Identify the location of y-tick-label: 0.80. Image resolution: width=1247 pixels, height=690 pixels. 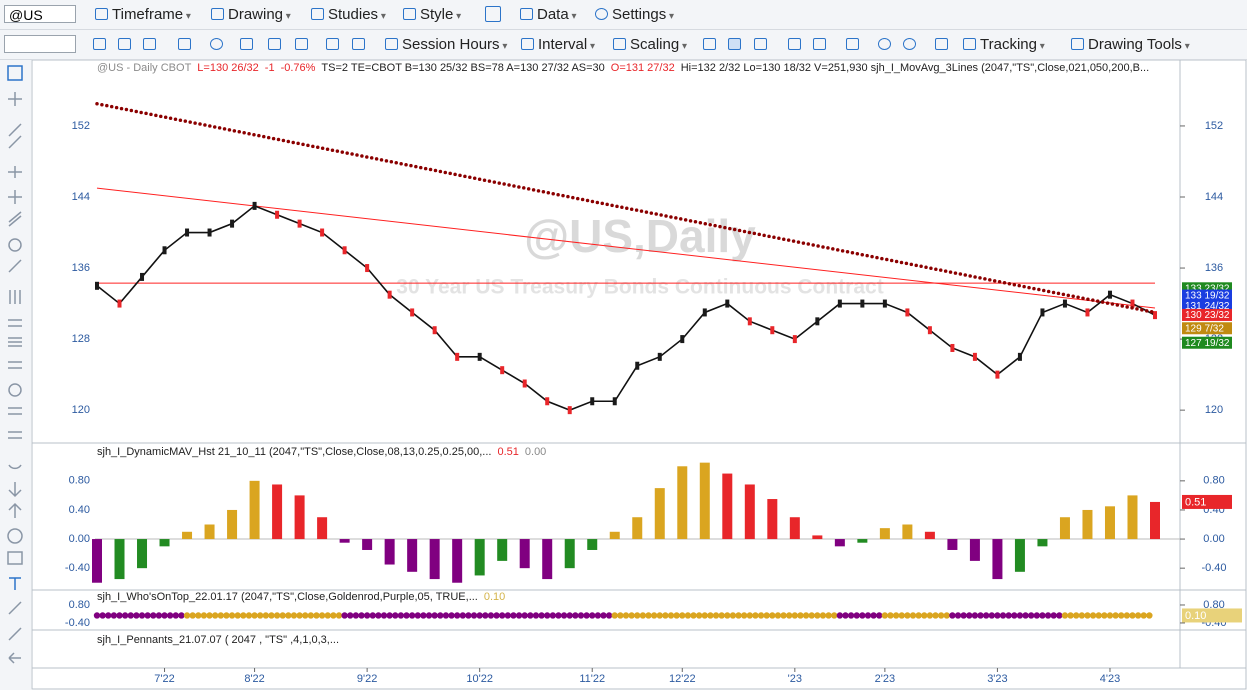
(1213, 481).